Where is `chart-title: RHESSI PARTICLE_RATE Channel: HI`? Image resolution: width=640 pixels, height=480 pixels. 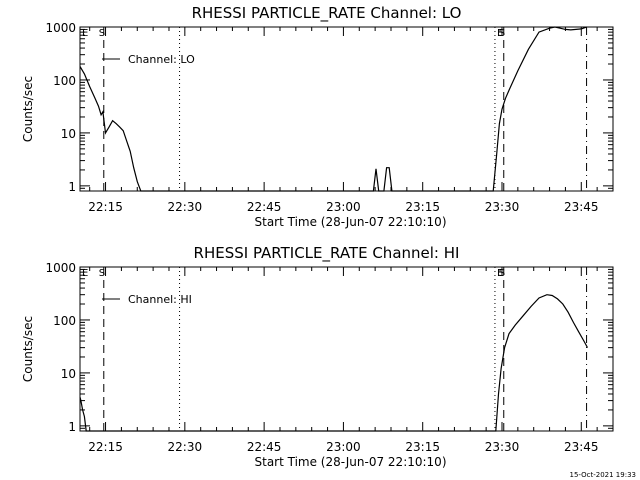 chart-title: RHESSI PARTICLE_RATE Channel: HI is located at coordinates (327, 253).